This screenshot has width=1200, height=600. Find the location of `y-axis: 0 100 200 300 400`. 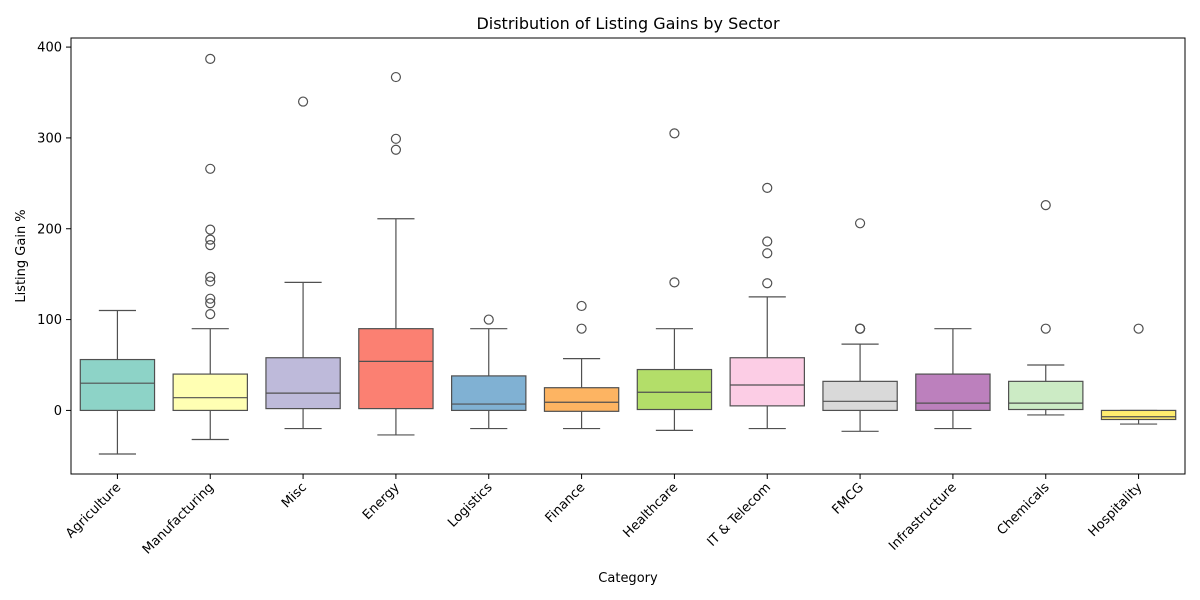

y-axis: 0 100 200 300 400 is located at coordinates (54, 230).